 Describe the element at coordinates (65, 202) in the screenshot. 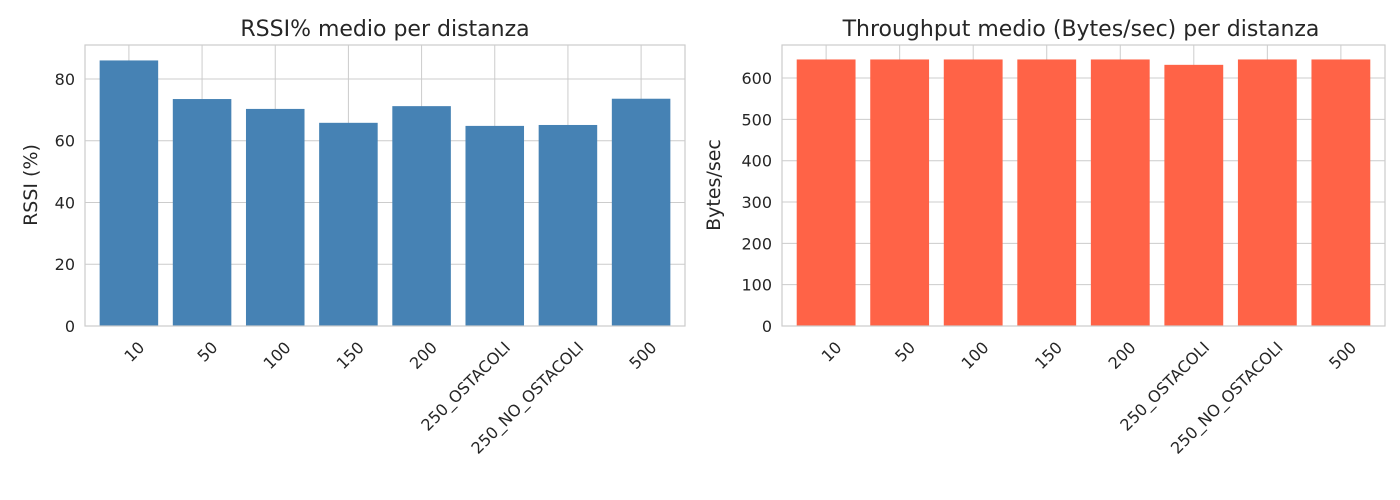

I see `y-tick-label: 40` at that location.